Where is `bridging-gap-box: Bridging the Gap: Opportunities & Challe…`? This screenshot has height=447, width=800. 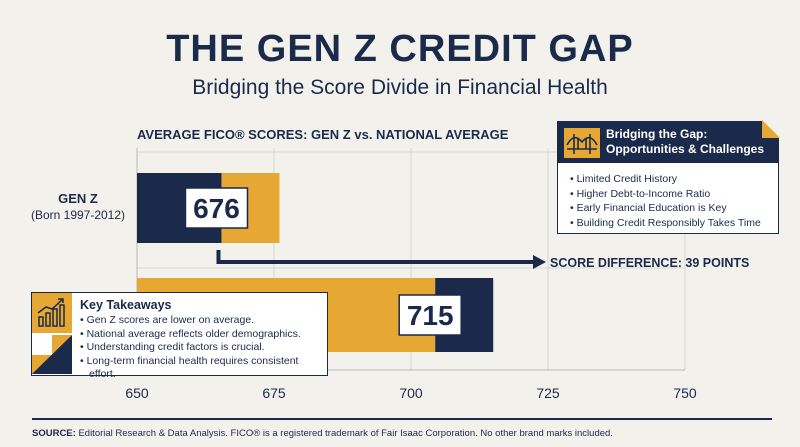
bridging-gap-box: Bridging the Gap: Opportunities & Challe… is located at coordinates (668, 177).